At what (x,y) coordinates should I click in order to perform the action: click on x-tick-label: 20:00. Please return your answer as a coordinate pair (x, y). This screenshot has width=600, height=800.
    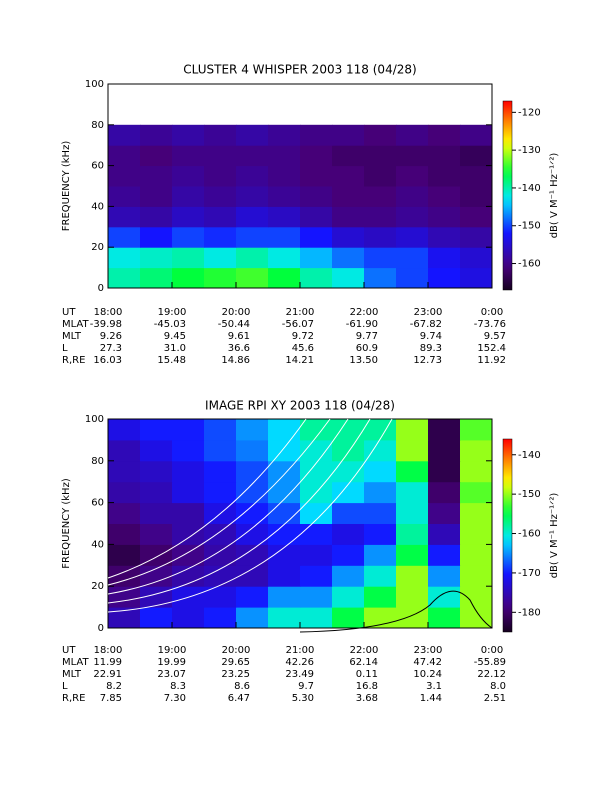
    Looking at the image, I should click on (236, 312).